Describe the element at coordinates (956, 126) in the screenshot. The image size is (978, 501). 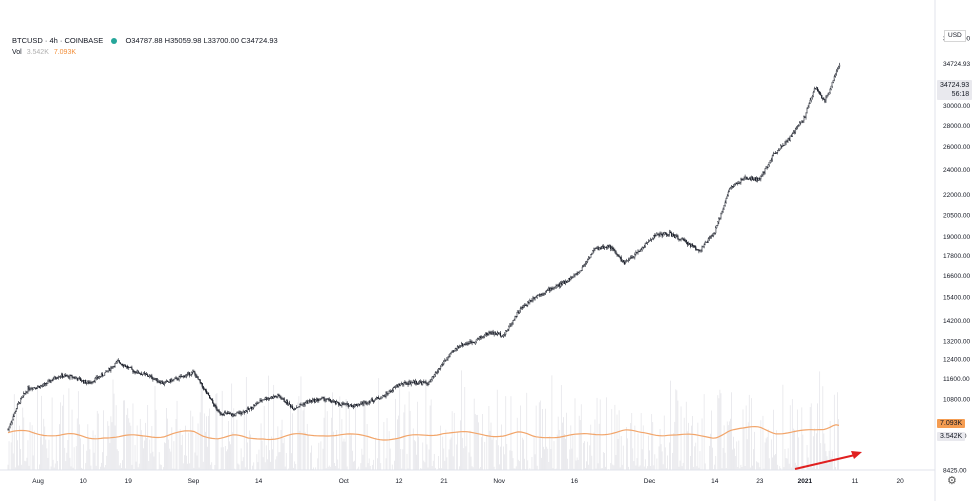
I see `price-tick-label: 28000.00` at that location.